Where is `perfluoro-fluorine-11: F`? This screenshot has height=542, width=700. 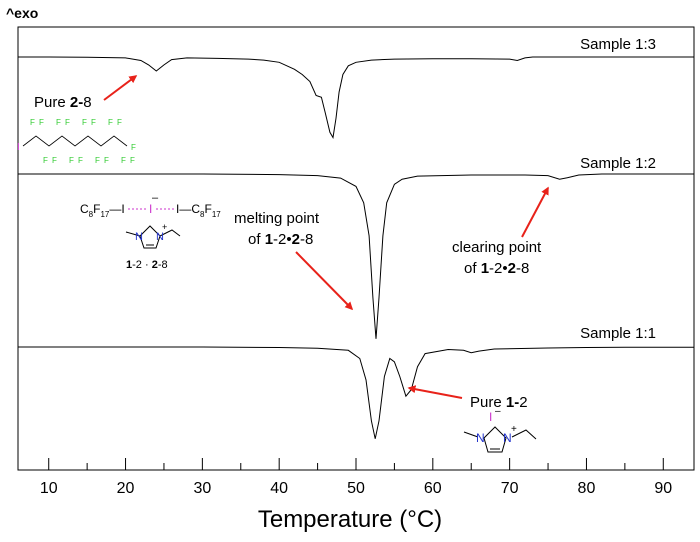
perfluoro-fluorine-11: F is located at coordinates (97, 160).